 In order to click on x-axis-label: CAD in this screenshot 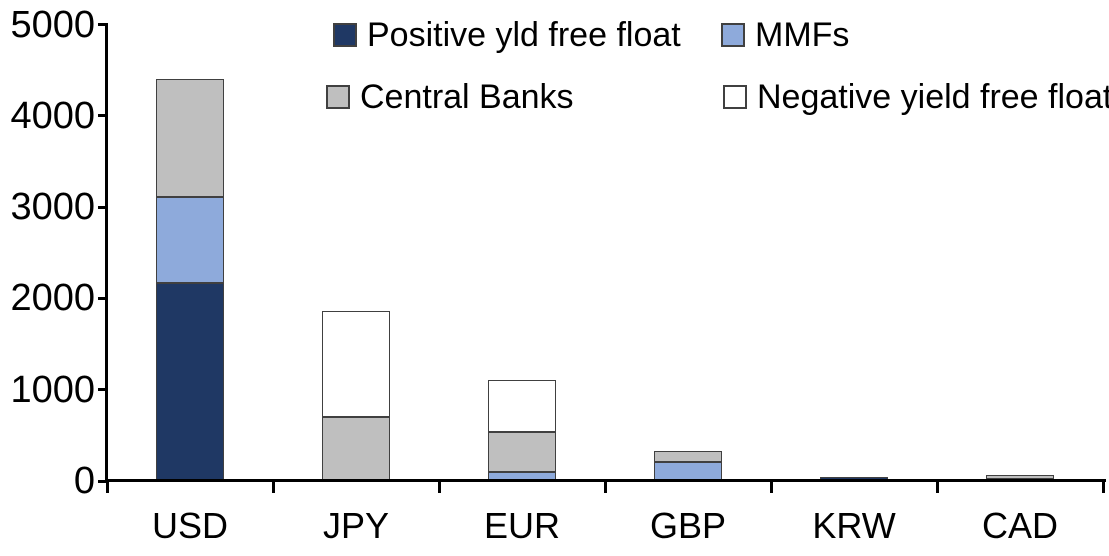, I will do `click(1019, 525)`.